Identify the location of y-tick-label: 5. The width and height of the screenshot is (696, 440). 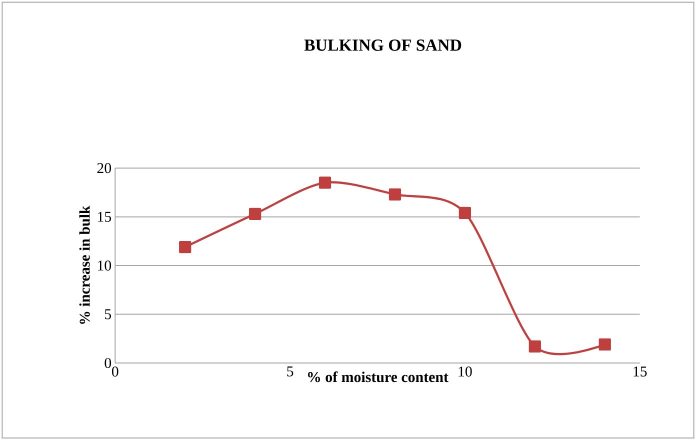
(108, 314).